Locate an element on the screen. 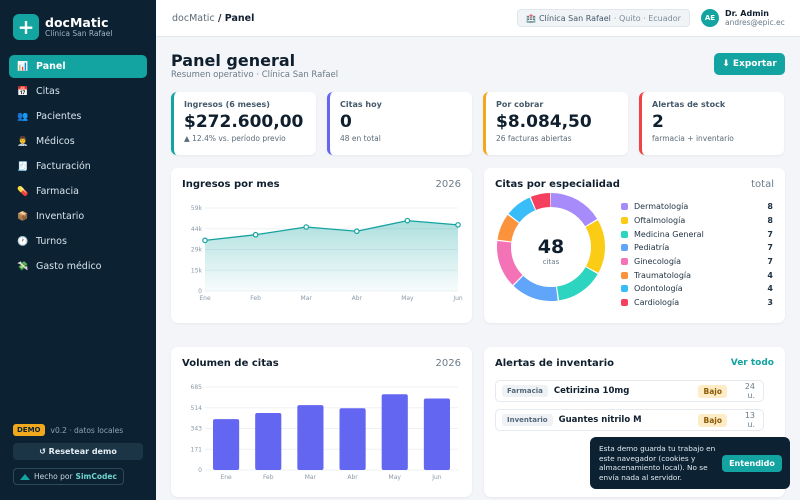 This screenshot has height=500, width=800. demo-info: DEMO v0.2 · datos locales is located at coordinates (68, 430).